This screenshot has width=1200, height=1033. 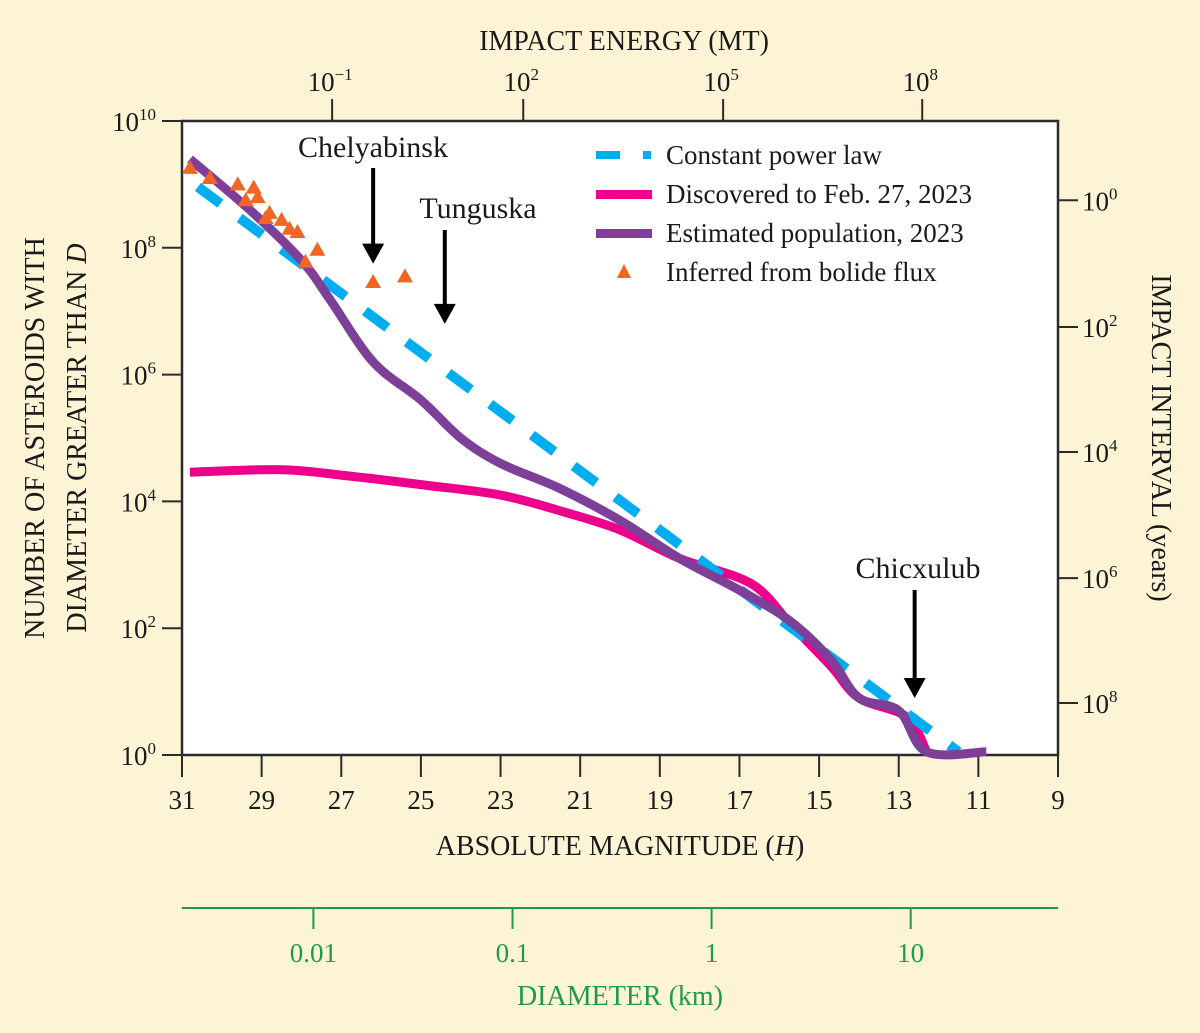 I want to click on right-tick-label: 10⁰, so click(x=1100, y=200).